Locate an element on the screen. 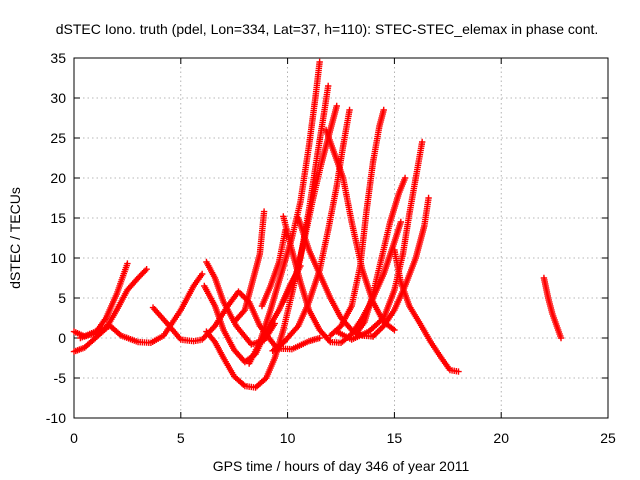  x-tick-label: 25 is located at coordinates (608, 438).